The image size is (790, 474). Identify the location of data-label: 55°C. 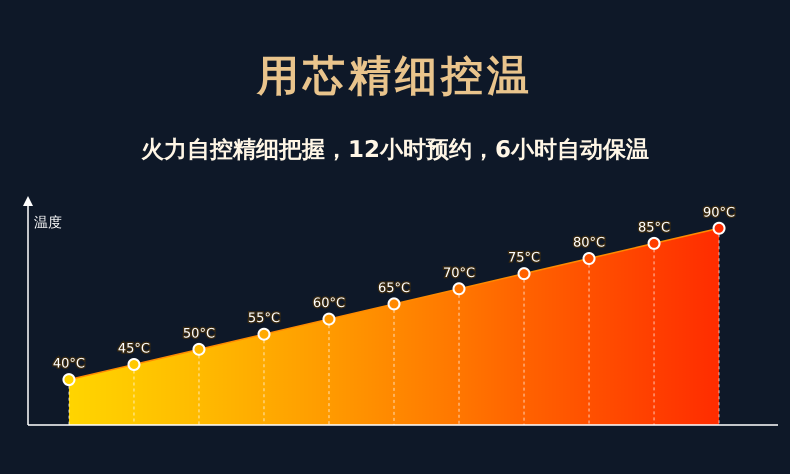
(264, 318).